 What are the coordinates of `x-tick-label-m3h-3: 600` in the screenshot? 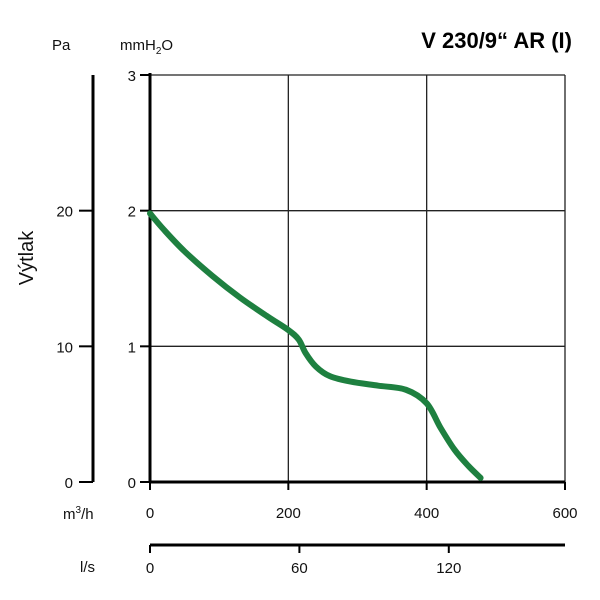 It's located at (564, 513).